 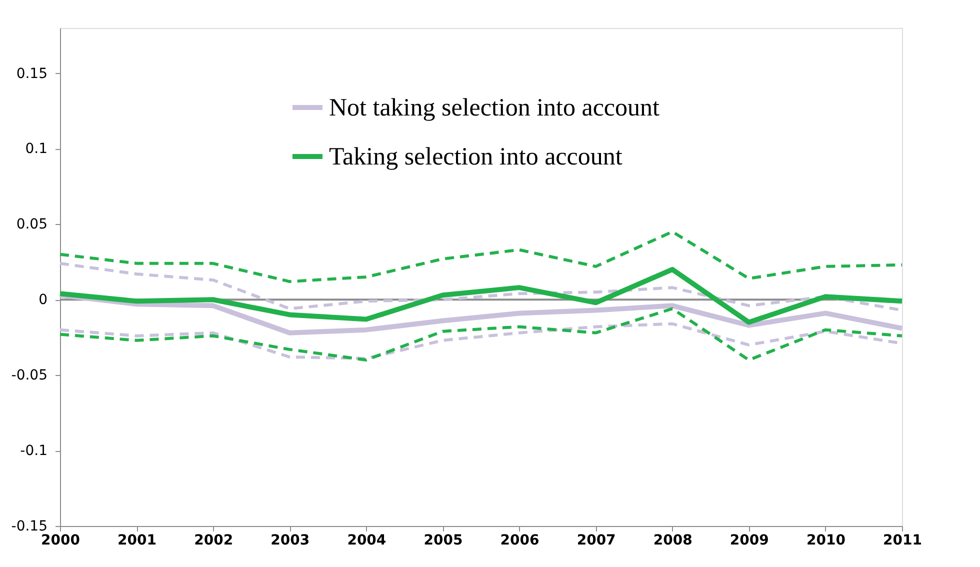 What do you see at coordinates (520, 540) in the screenshot?
I see `x-tick-label: 2006` at bounding box center [520, 540].